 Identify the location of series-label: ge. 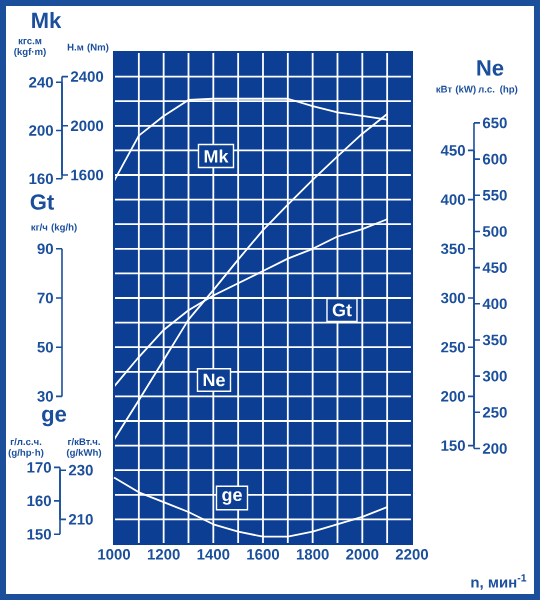
(232, 498).